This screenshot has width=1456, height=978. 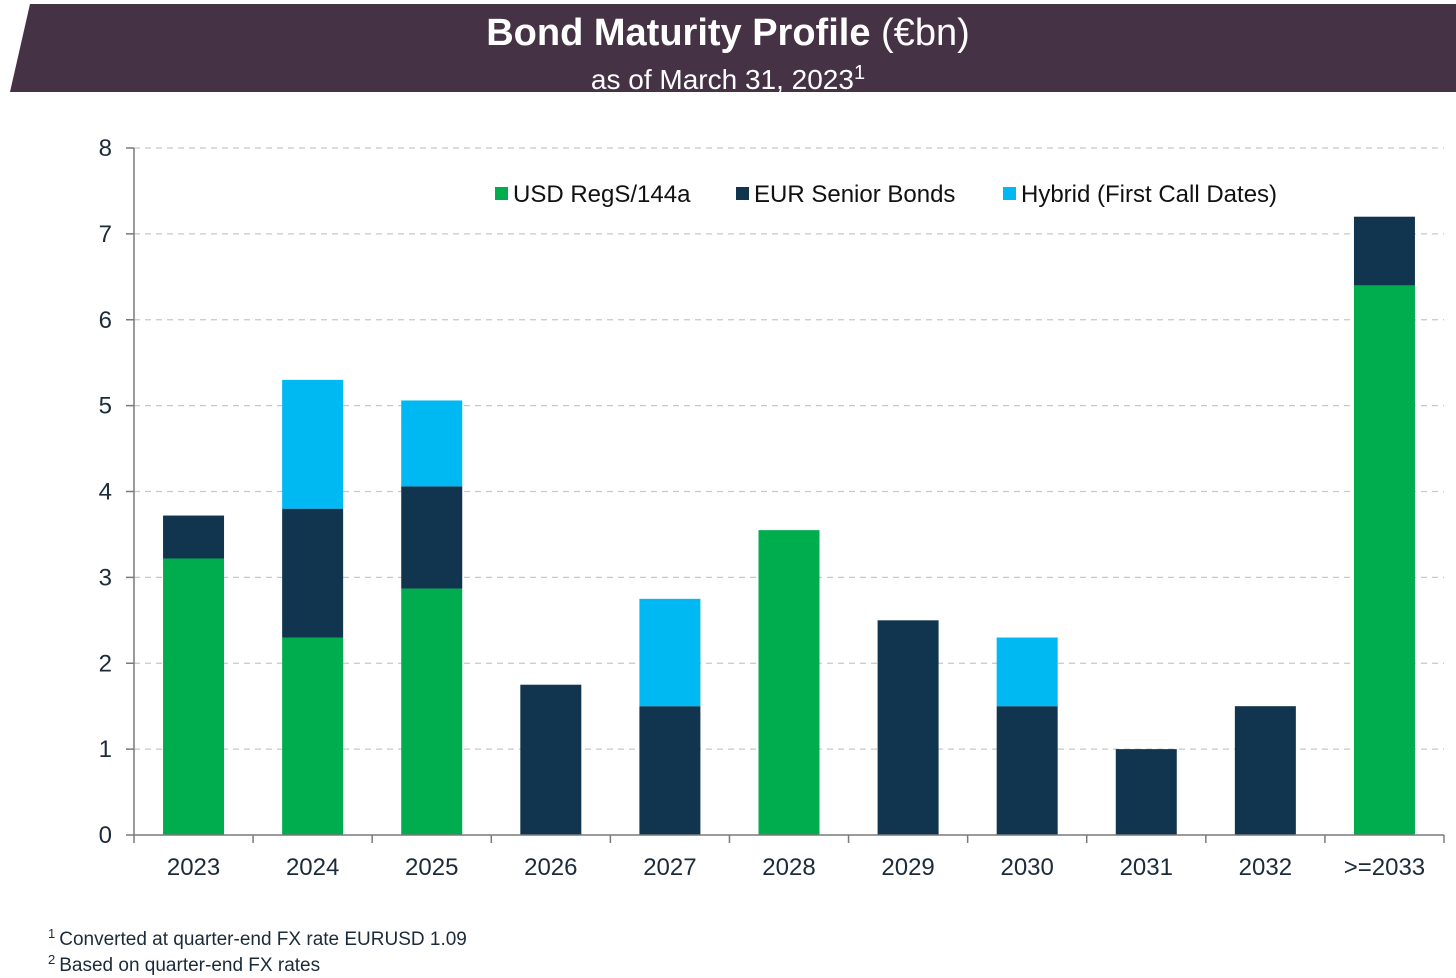 I want to click on legend-label: USD RegS/144a, so click(x=602, y=194).